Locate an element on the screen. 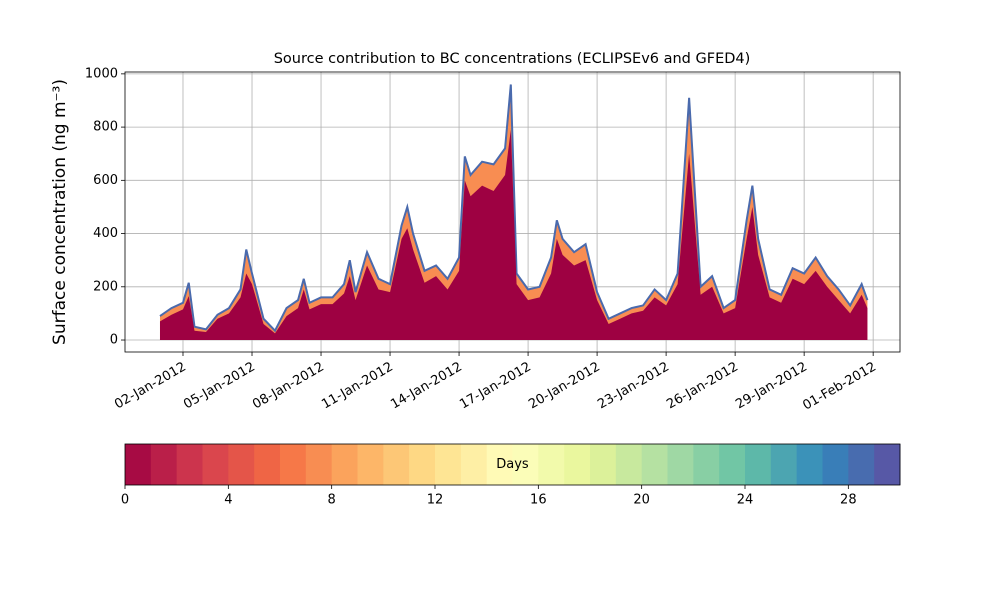  x-tick-label: 08-Jan-2012 is located at coordinates (288, 386).